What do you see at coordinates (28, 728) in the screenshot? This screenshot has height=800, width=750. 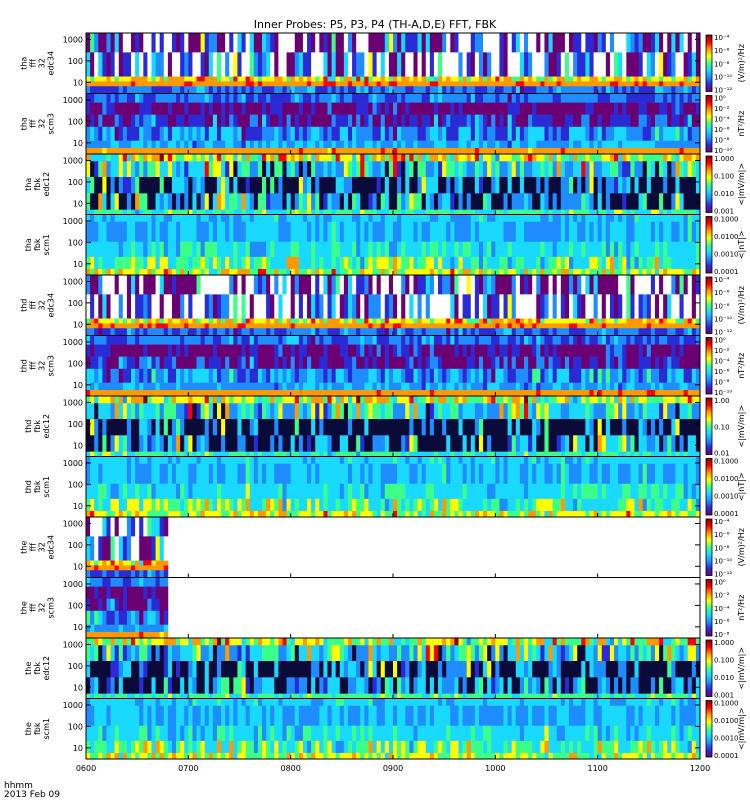 I see `panel-label-line: the` at bounding box center [28, 728].